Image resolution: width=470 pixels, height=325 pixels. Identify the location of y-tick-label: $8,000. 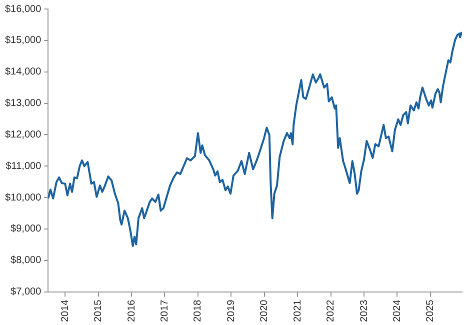
(26, 260).